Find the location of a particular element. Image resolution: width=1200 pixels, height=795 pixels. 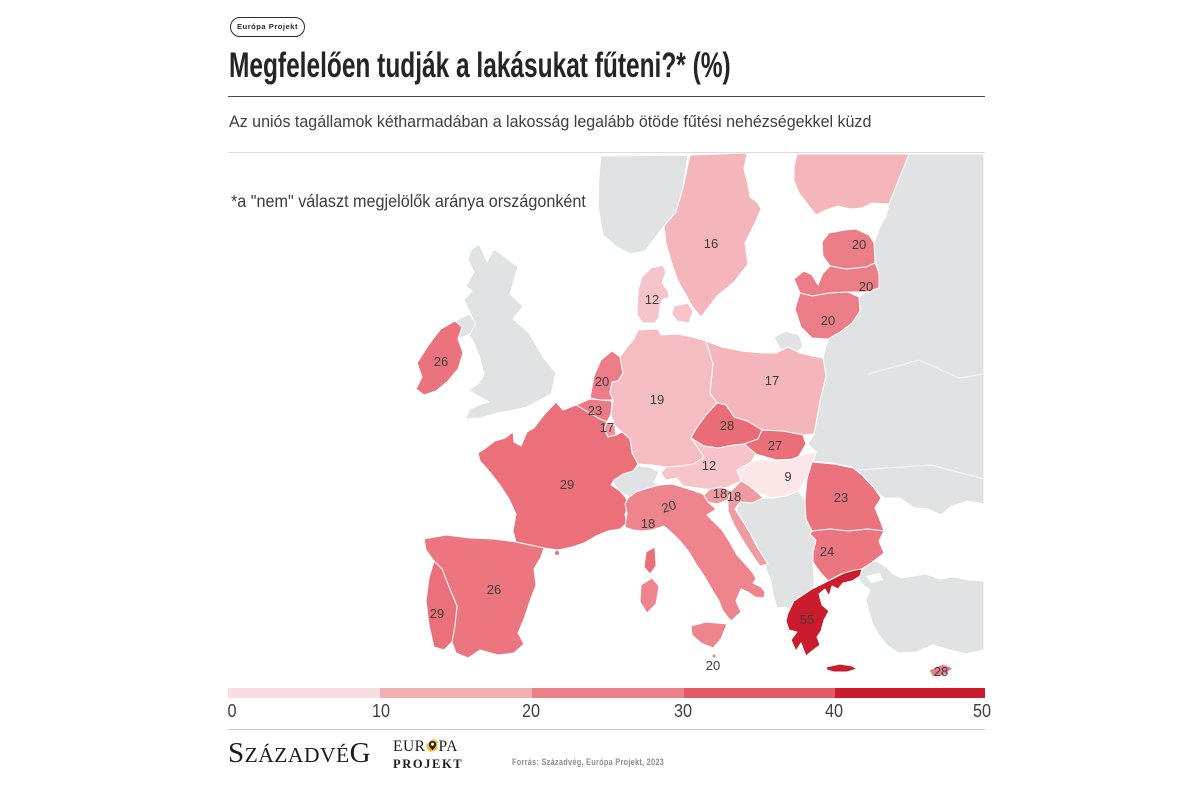

svg-text: 55 is located at coordinates (807, 619).